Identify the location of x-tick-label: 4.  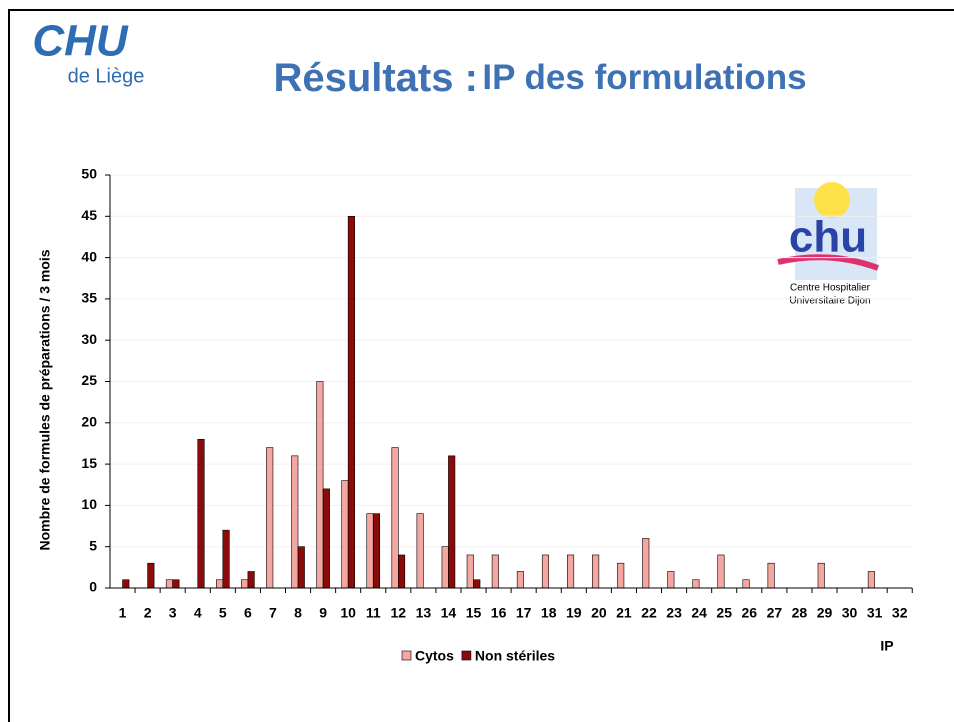
(198, 613).